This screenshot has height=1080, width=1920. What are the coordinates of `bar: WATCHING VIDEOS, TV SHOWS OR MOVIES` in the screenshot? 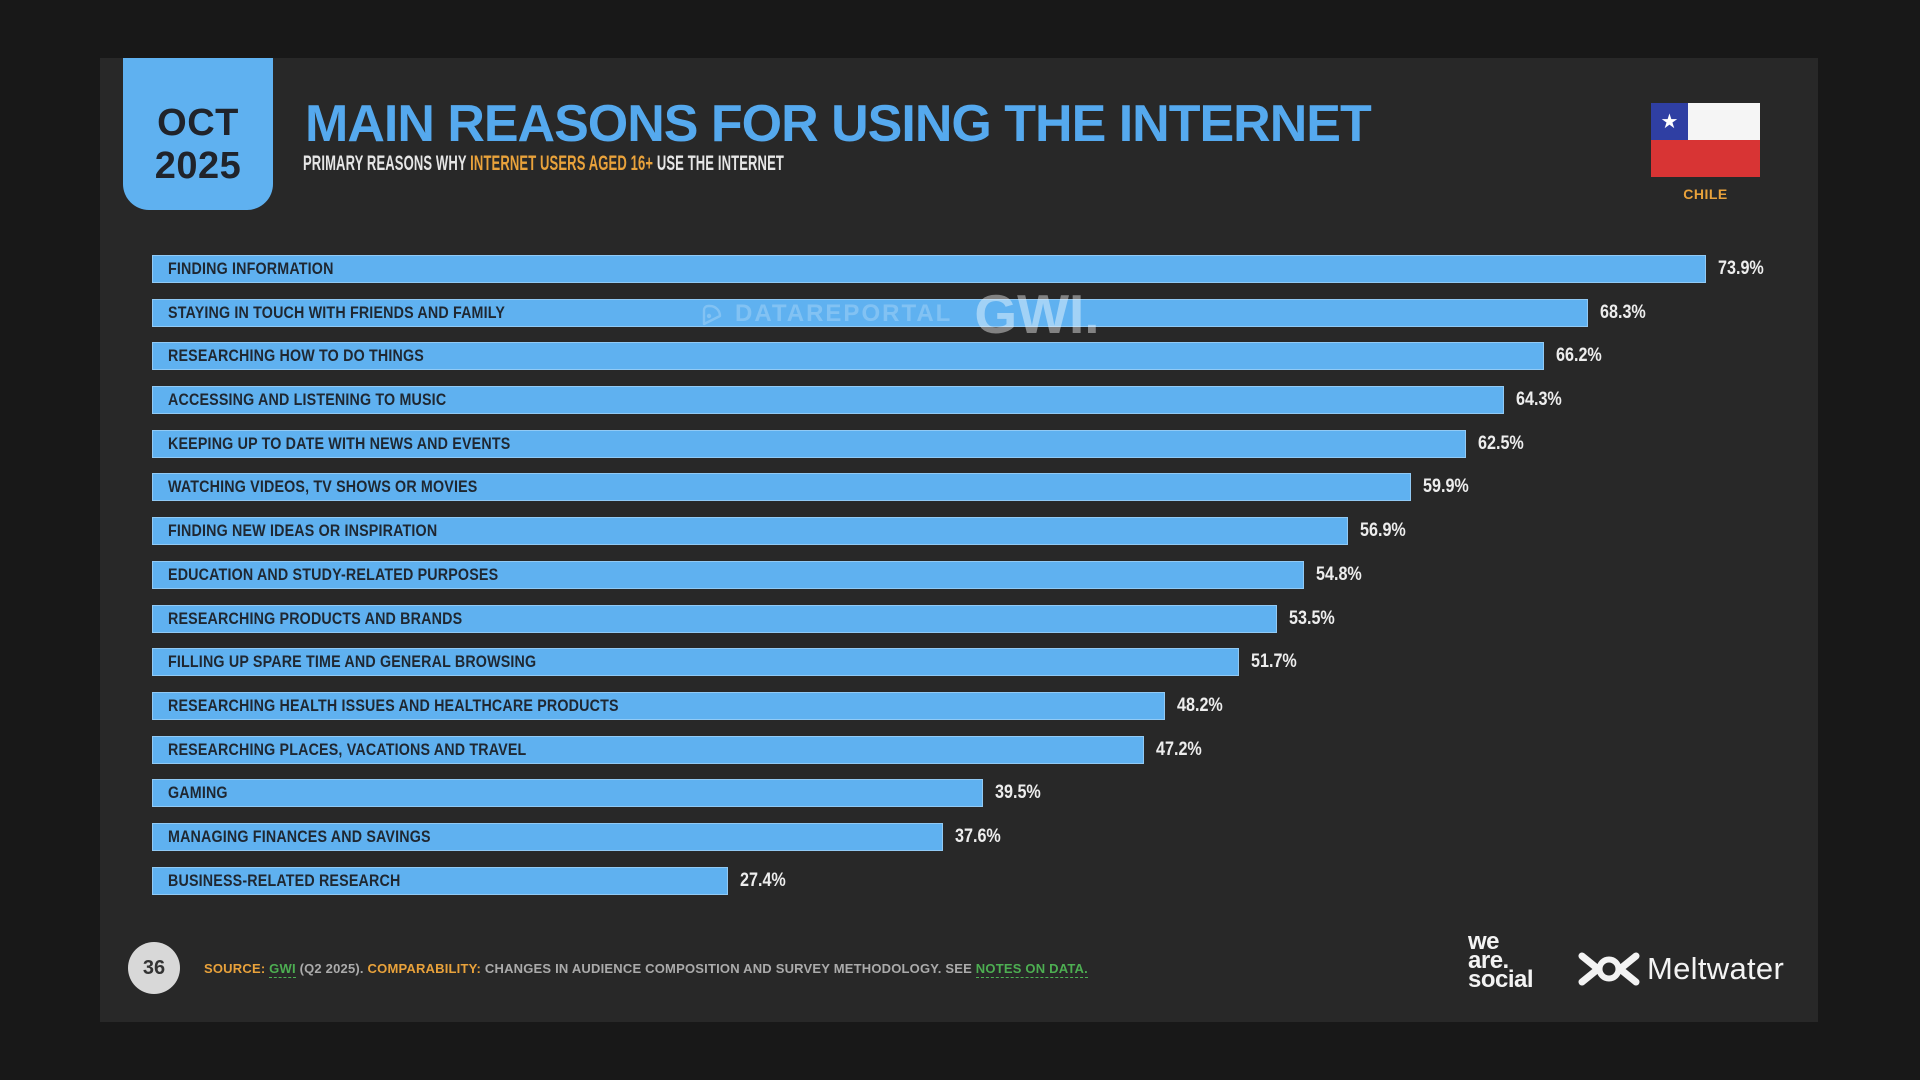 It's located at (782, 487).